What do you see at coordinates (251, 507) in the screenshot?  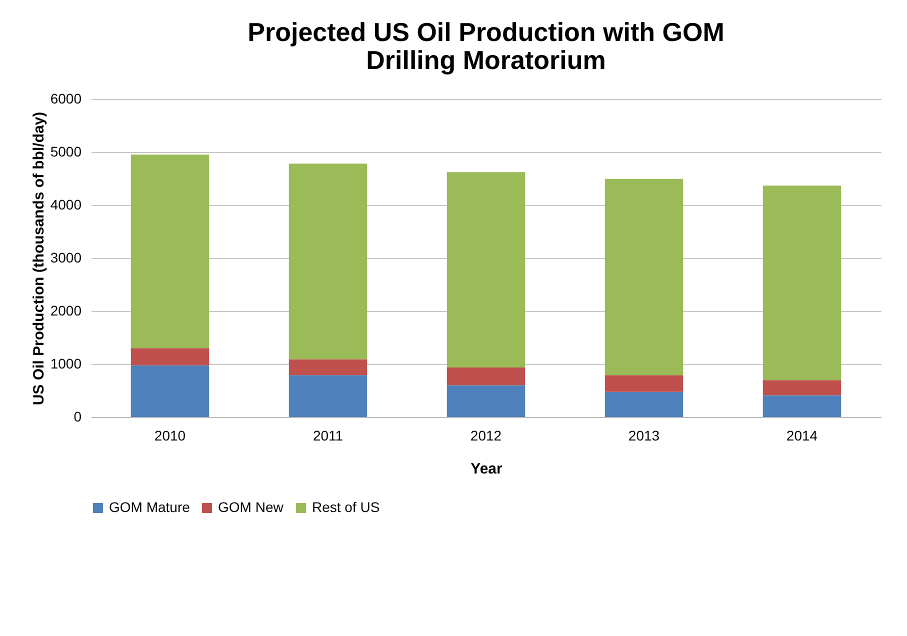 I see `legend-label: GOM New` at bounding box center [251, 507].